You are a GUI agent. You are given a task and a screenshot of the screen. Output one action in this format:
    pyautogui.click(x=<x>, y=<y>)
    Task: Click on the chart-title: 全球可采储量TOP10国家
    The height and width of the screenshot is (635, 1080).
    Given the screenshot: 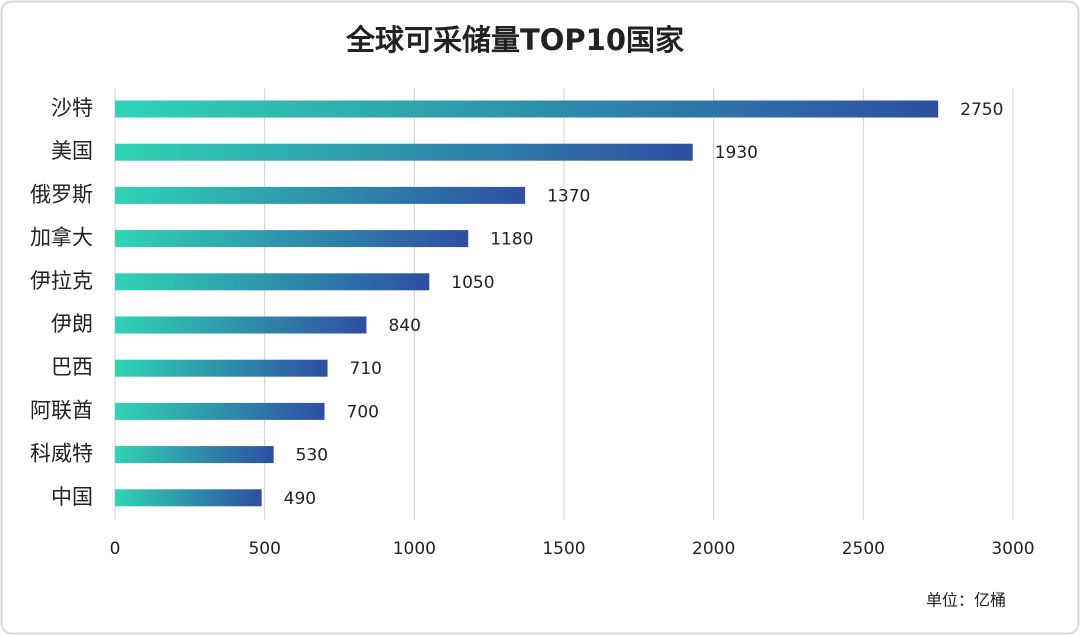 What is the action you would take?
    pyautogui.click(x=514, y=40)
    